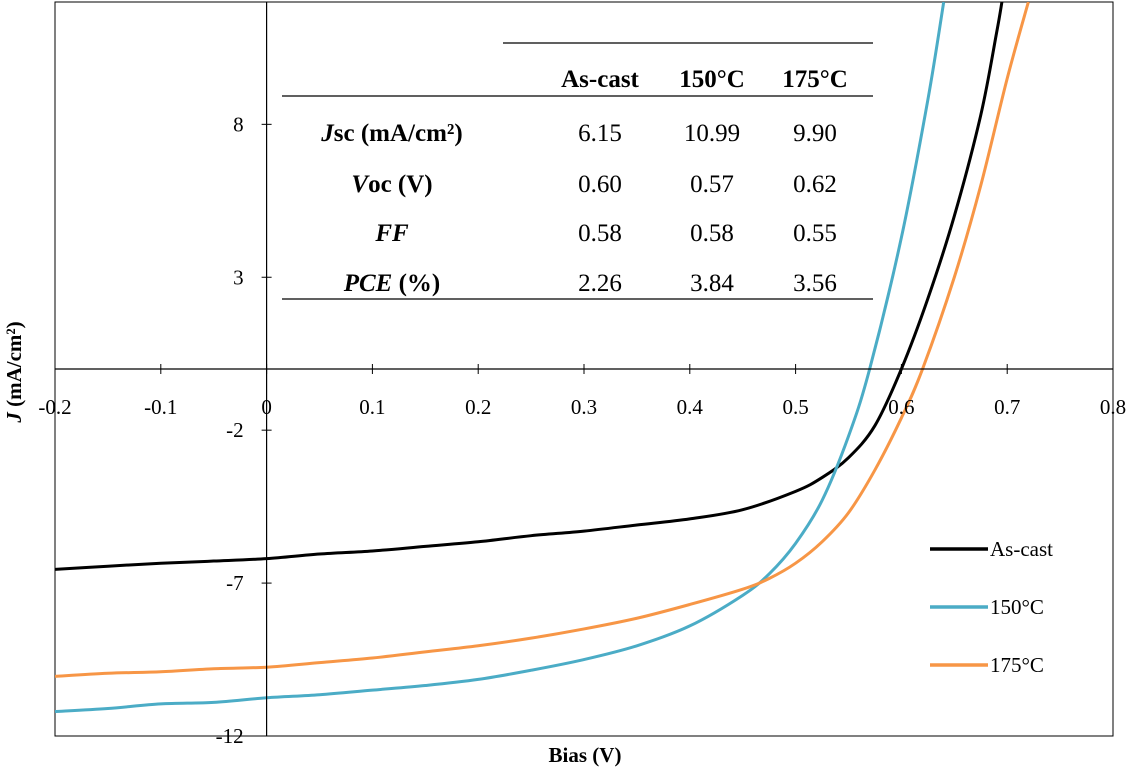 The image size is (1136, 771). I want to click on table-column-header: As-cast, so click(600, 79).